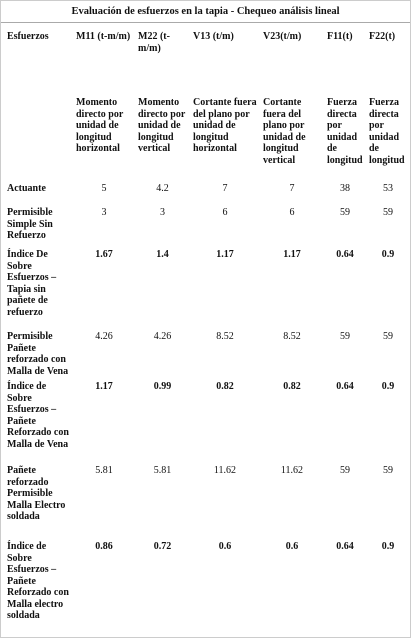  What do you see at coordinates (37, 123) in the screenshot?
I see `empty-cell` at bounding box center [37, 123].